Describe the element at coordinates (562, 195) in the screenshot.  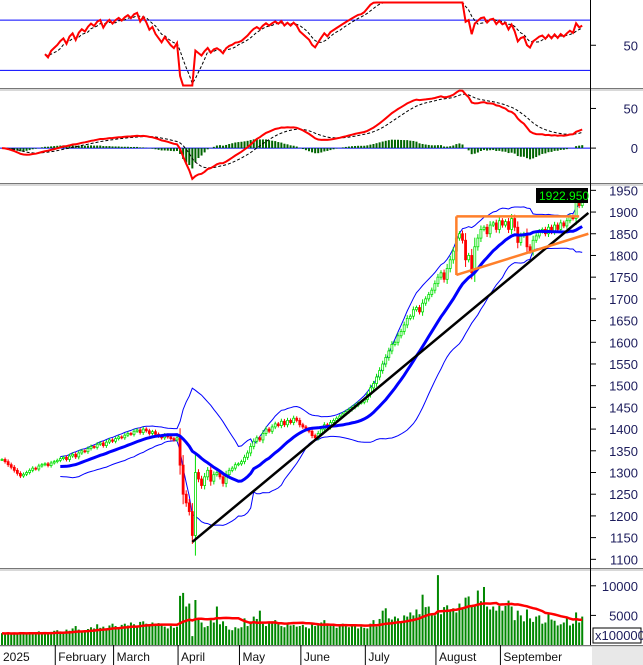
I see `last-price-badge: 1922.950` at that location.